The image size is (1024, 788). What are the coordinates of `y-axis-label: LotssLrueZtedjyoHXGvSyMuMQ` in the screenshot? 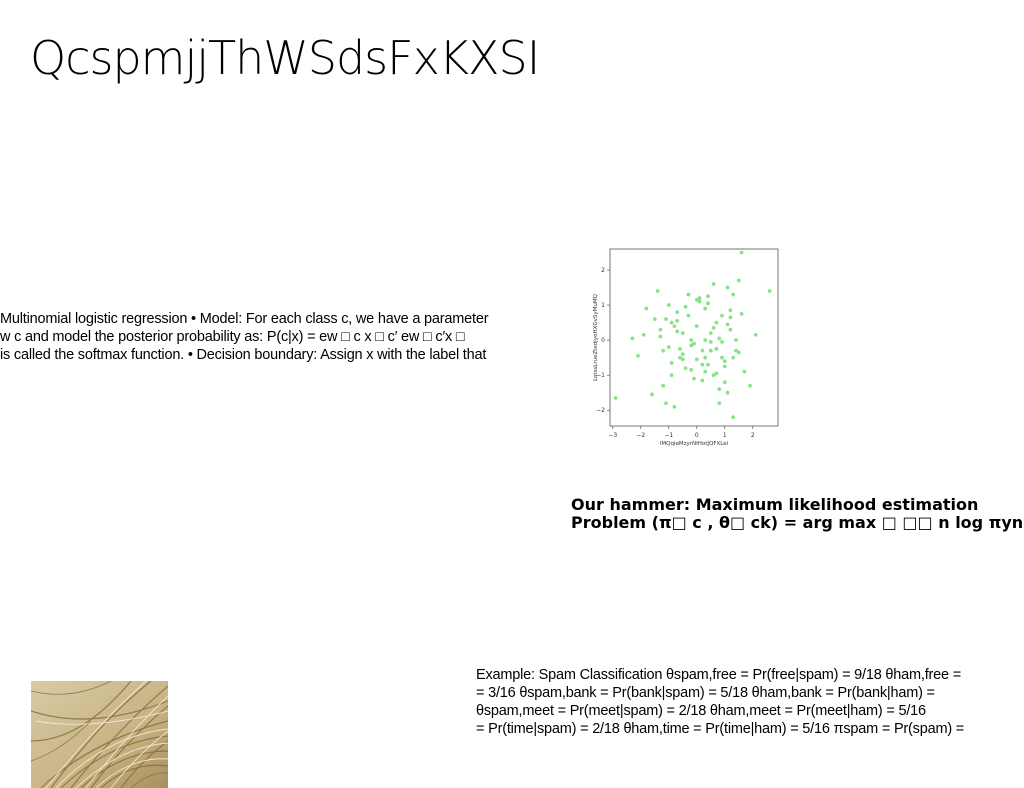 It's located at (596, 337).